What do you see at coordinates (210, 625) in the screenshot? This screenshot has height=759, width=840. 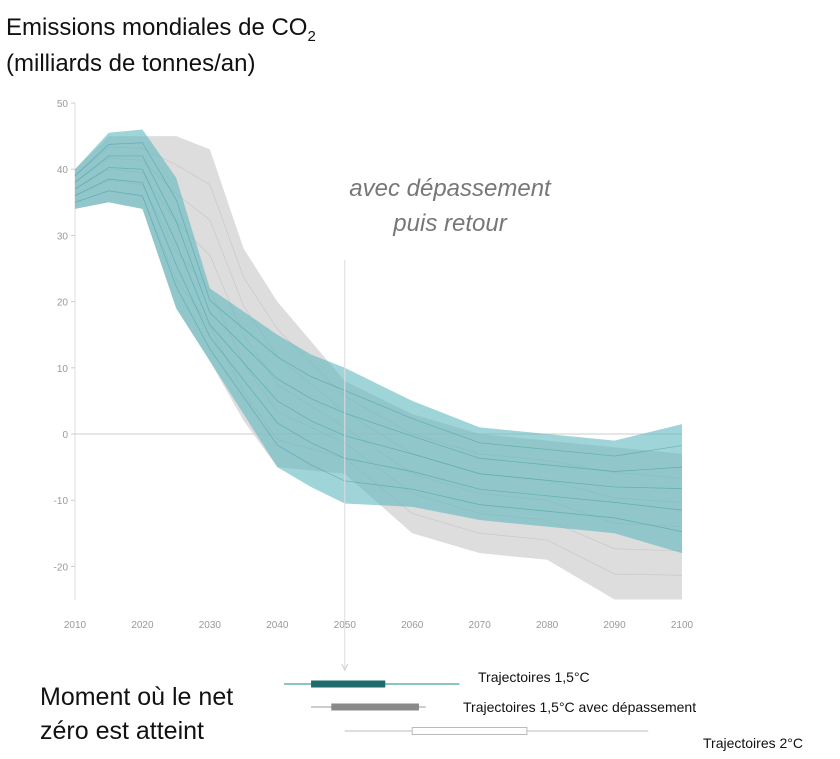 I see `x-tick-label: 2030` at bounding box center [210, 625].